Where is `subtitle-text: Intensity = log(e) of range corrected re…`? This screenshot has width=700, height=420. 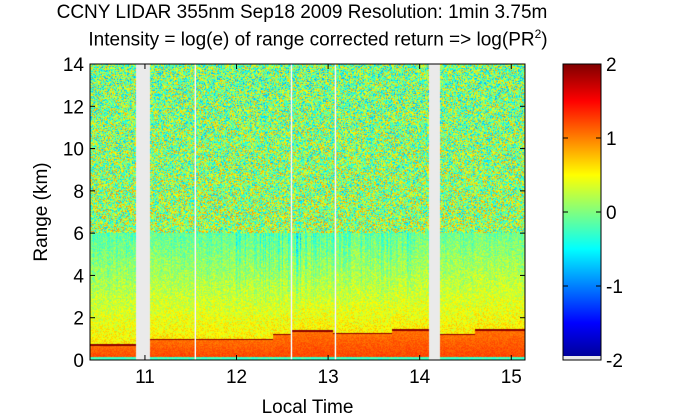 subtitle-text: Intensity = log(e) of range corrected re… is located at coordinates (311, 40).